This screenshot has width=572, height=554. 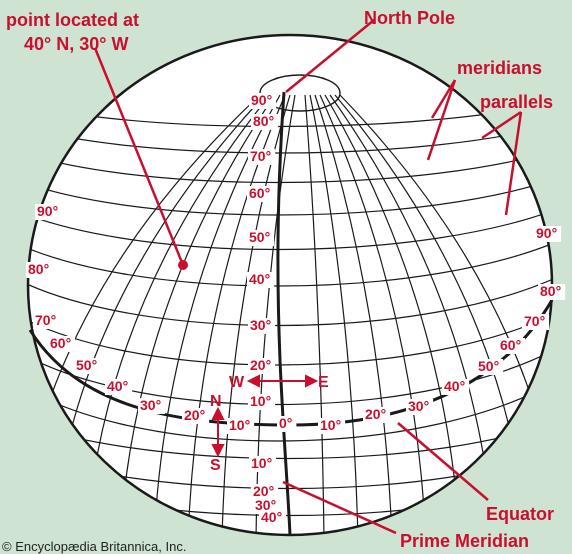 I want to click on west-letter: W, so click(x=237, y=382).